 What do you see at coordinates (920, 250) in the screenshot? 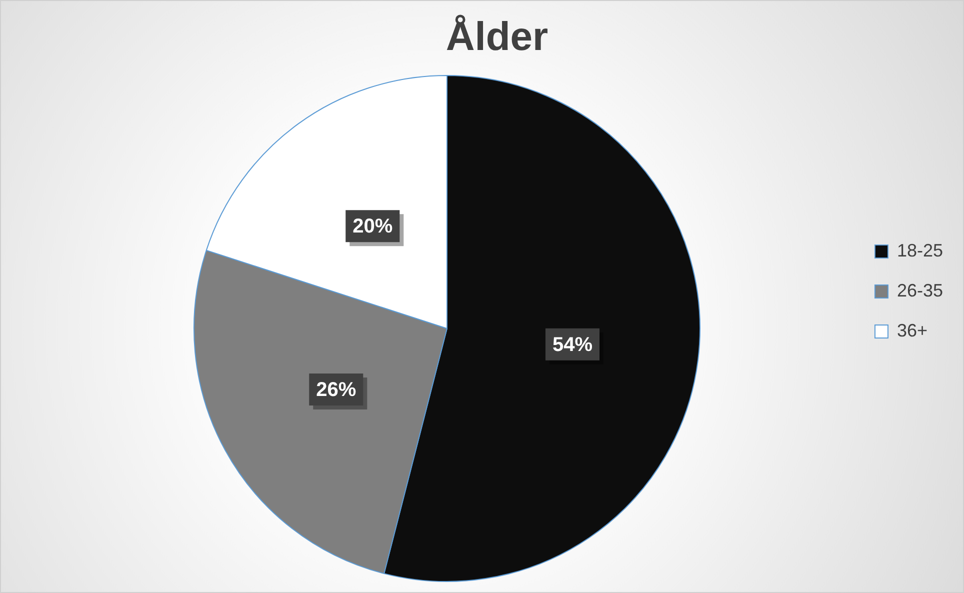
I see `legend-label: 18-25` at bounding box center [920, 250].